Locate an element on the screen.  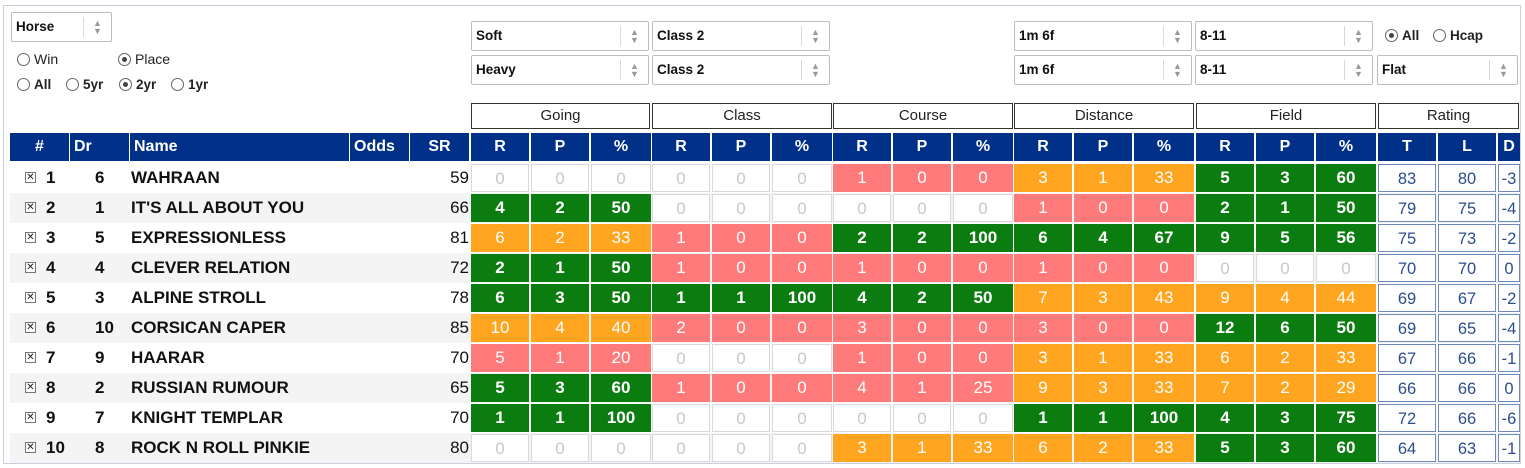
field-today-select: 8-11 ▲ ▼ is located at coordinates (1284, 70).